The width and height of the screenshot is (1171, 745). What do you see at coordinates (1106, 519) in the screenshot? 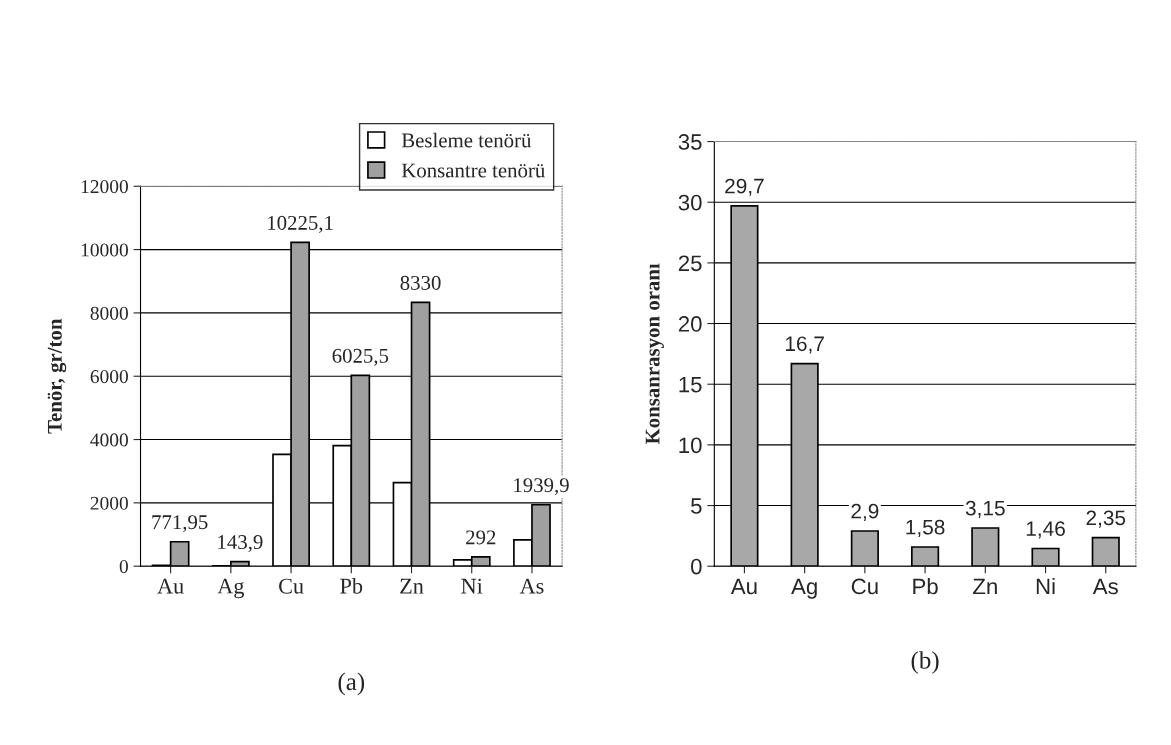
I see `data-label: 2,35` at bounding box center [1106, 519].